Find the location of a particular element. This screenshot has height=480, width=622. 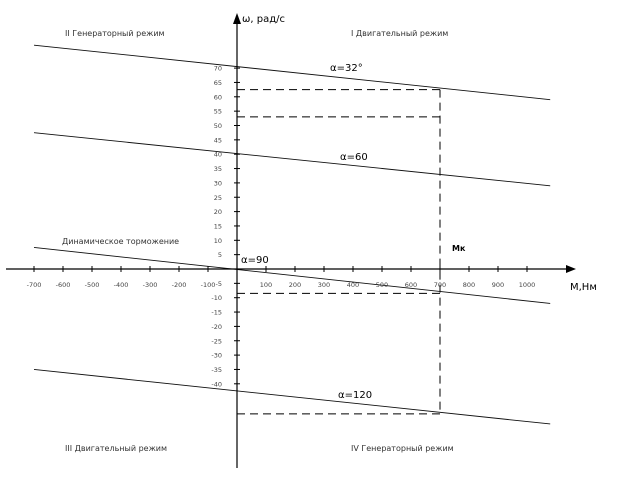

quadrant-2-label: II Генераторный режим is located at coordinates (115, 33).